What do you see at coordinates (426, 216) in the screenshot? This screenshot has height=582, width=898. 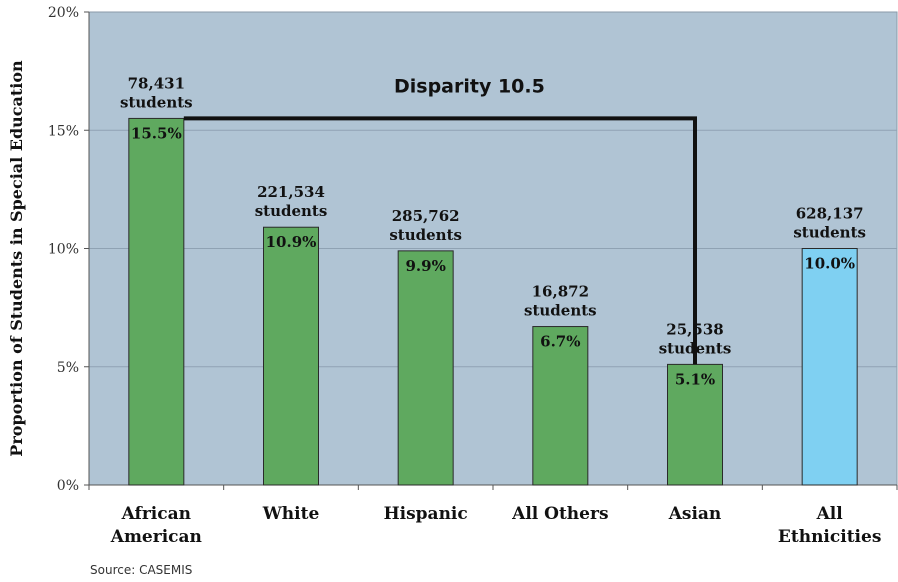 I see `student-count-label: 285,762` at bounding box center [426, 216].